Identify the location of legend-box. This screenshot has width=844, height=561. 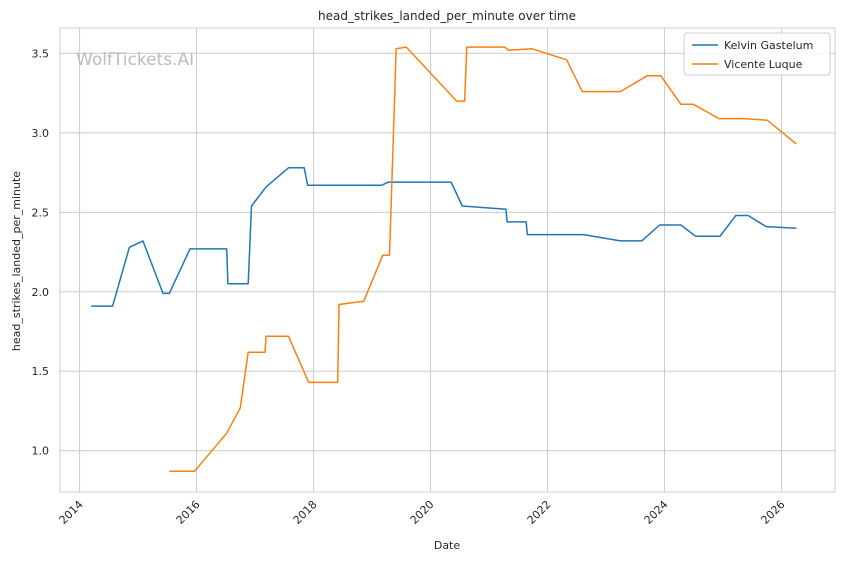
(757, 54).